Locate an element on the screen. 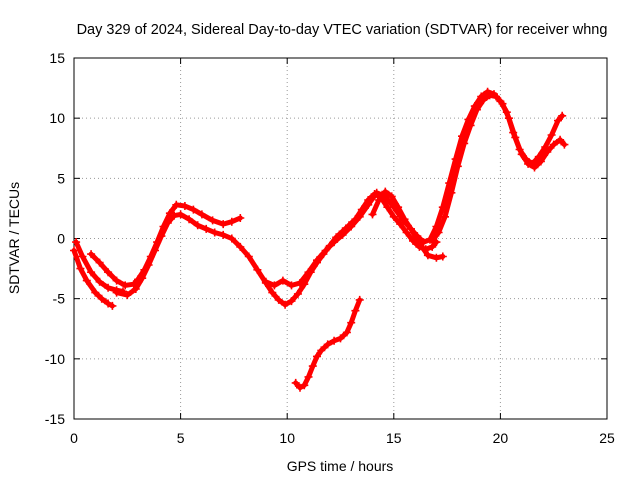 Image resolution: width=640 pixels, height=480 pixels. x-tick-label: 25 is located at coordinates (607, 438).